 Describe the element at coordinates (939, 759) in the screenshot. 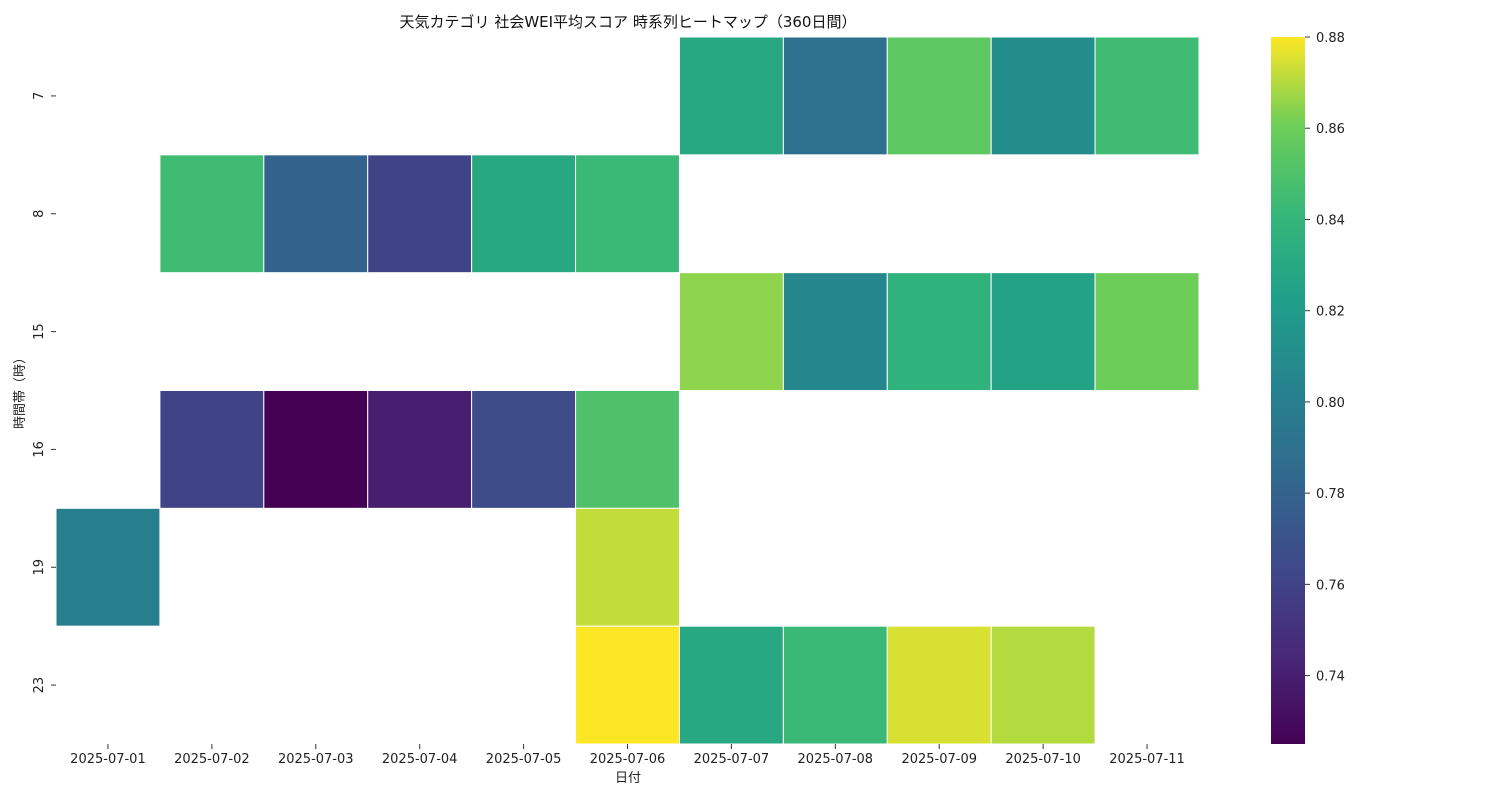

I see `x-tick-label: 2025-07-09` at that location.